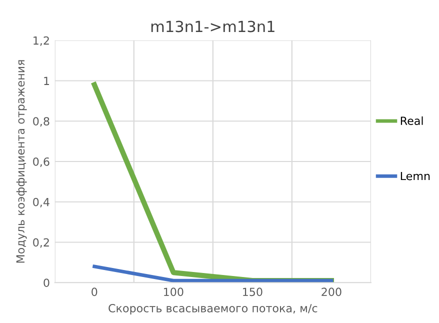  Describe the element at coordinates (41, 162) in the screenshot. I see `y-tick-label: 0,6` at that location.